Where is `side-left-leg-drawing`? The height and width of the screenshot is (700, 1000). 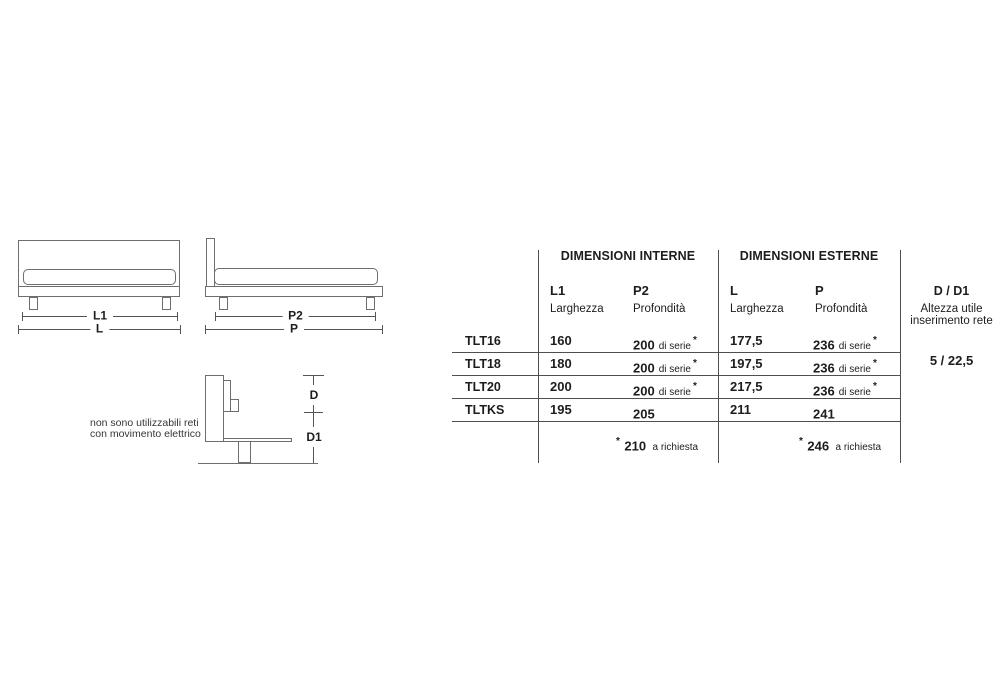 side-left-leg-drawing is located at coordinates (223, 303).